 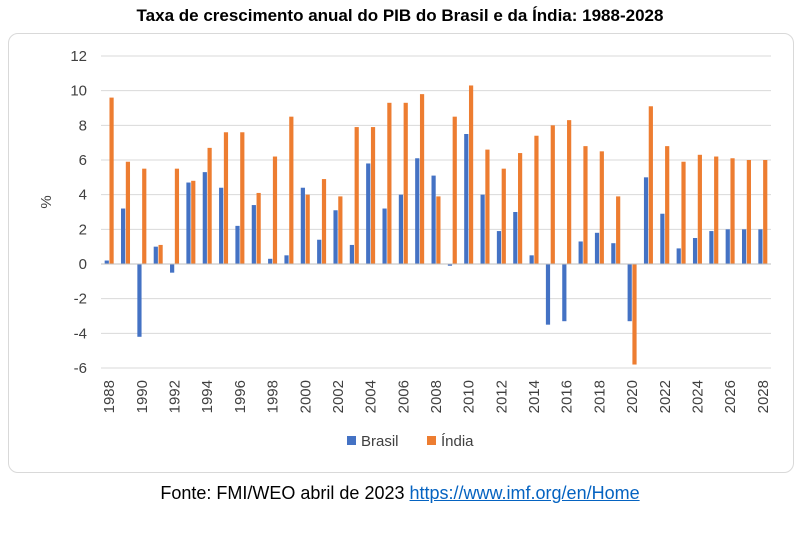 I want to click on y-tick-label: 6, so click(x=83, y=160).